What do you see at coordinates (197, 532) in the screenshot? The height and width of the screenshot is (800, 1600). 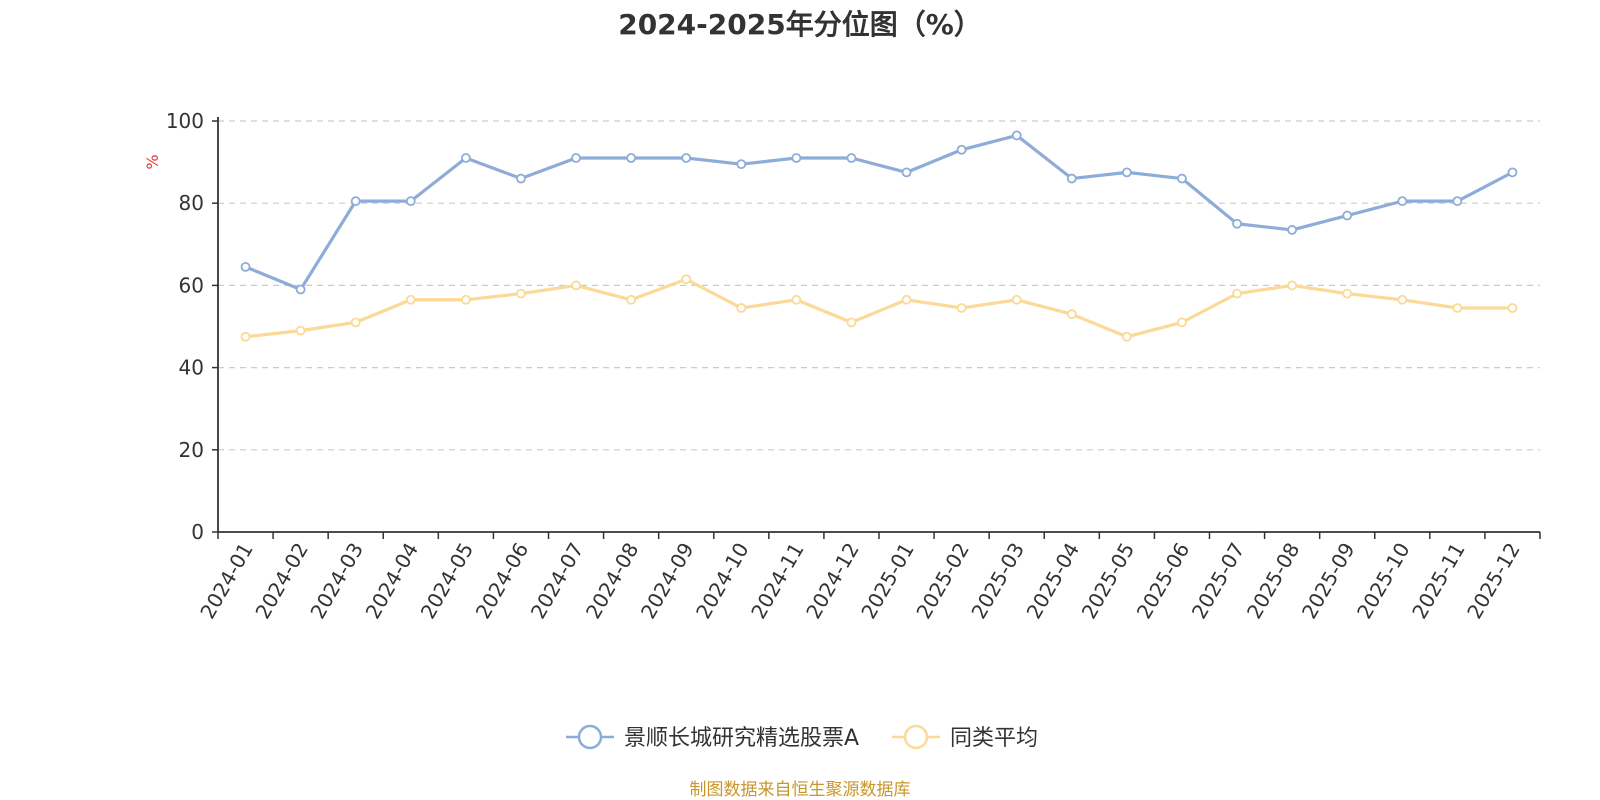 I see `y-tick-label: 0` at bounding box center [197, 532].